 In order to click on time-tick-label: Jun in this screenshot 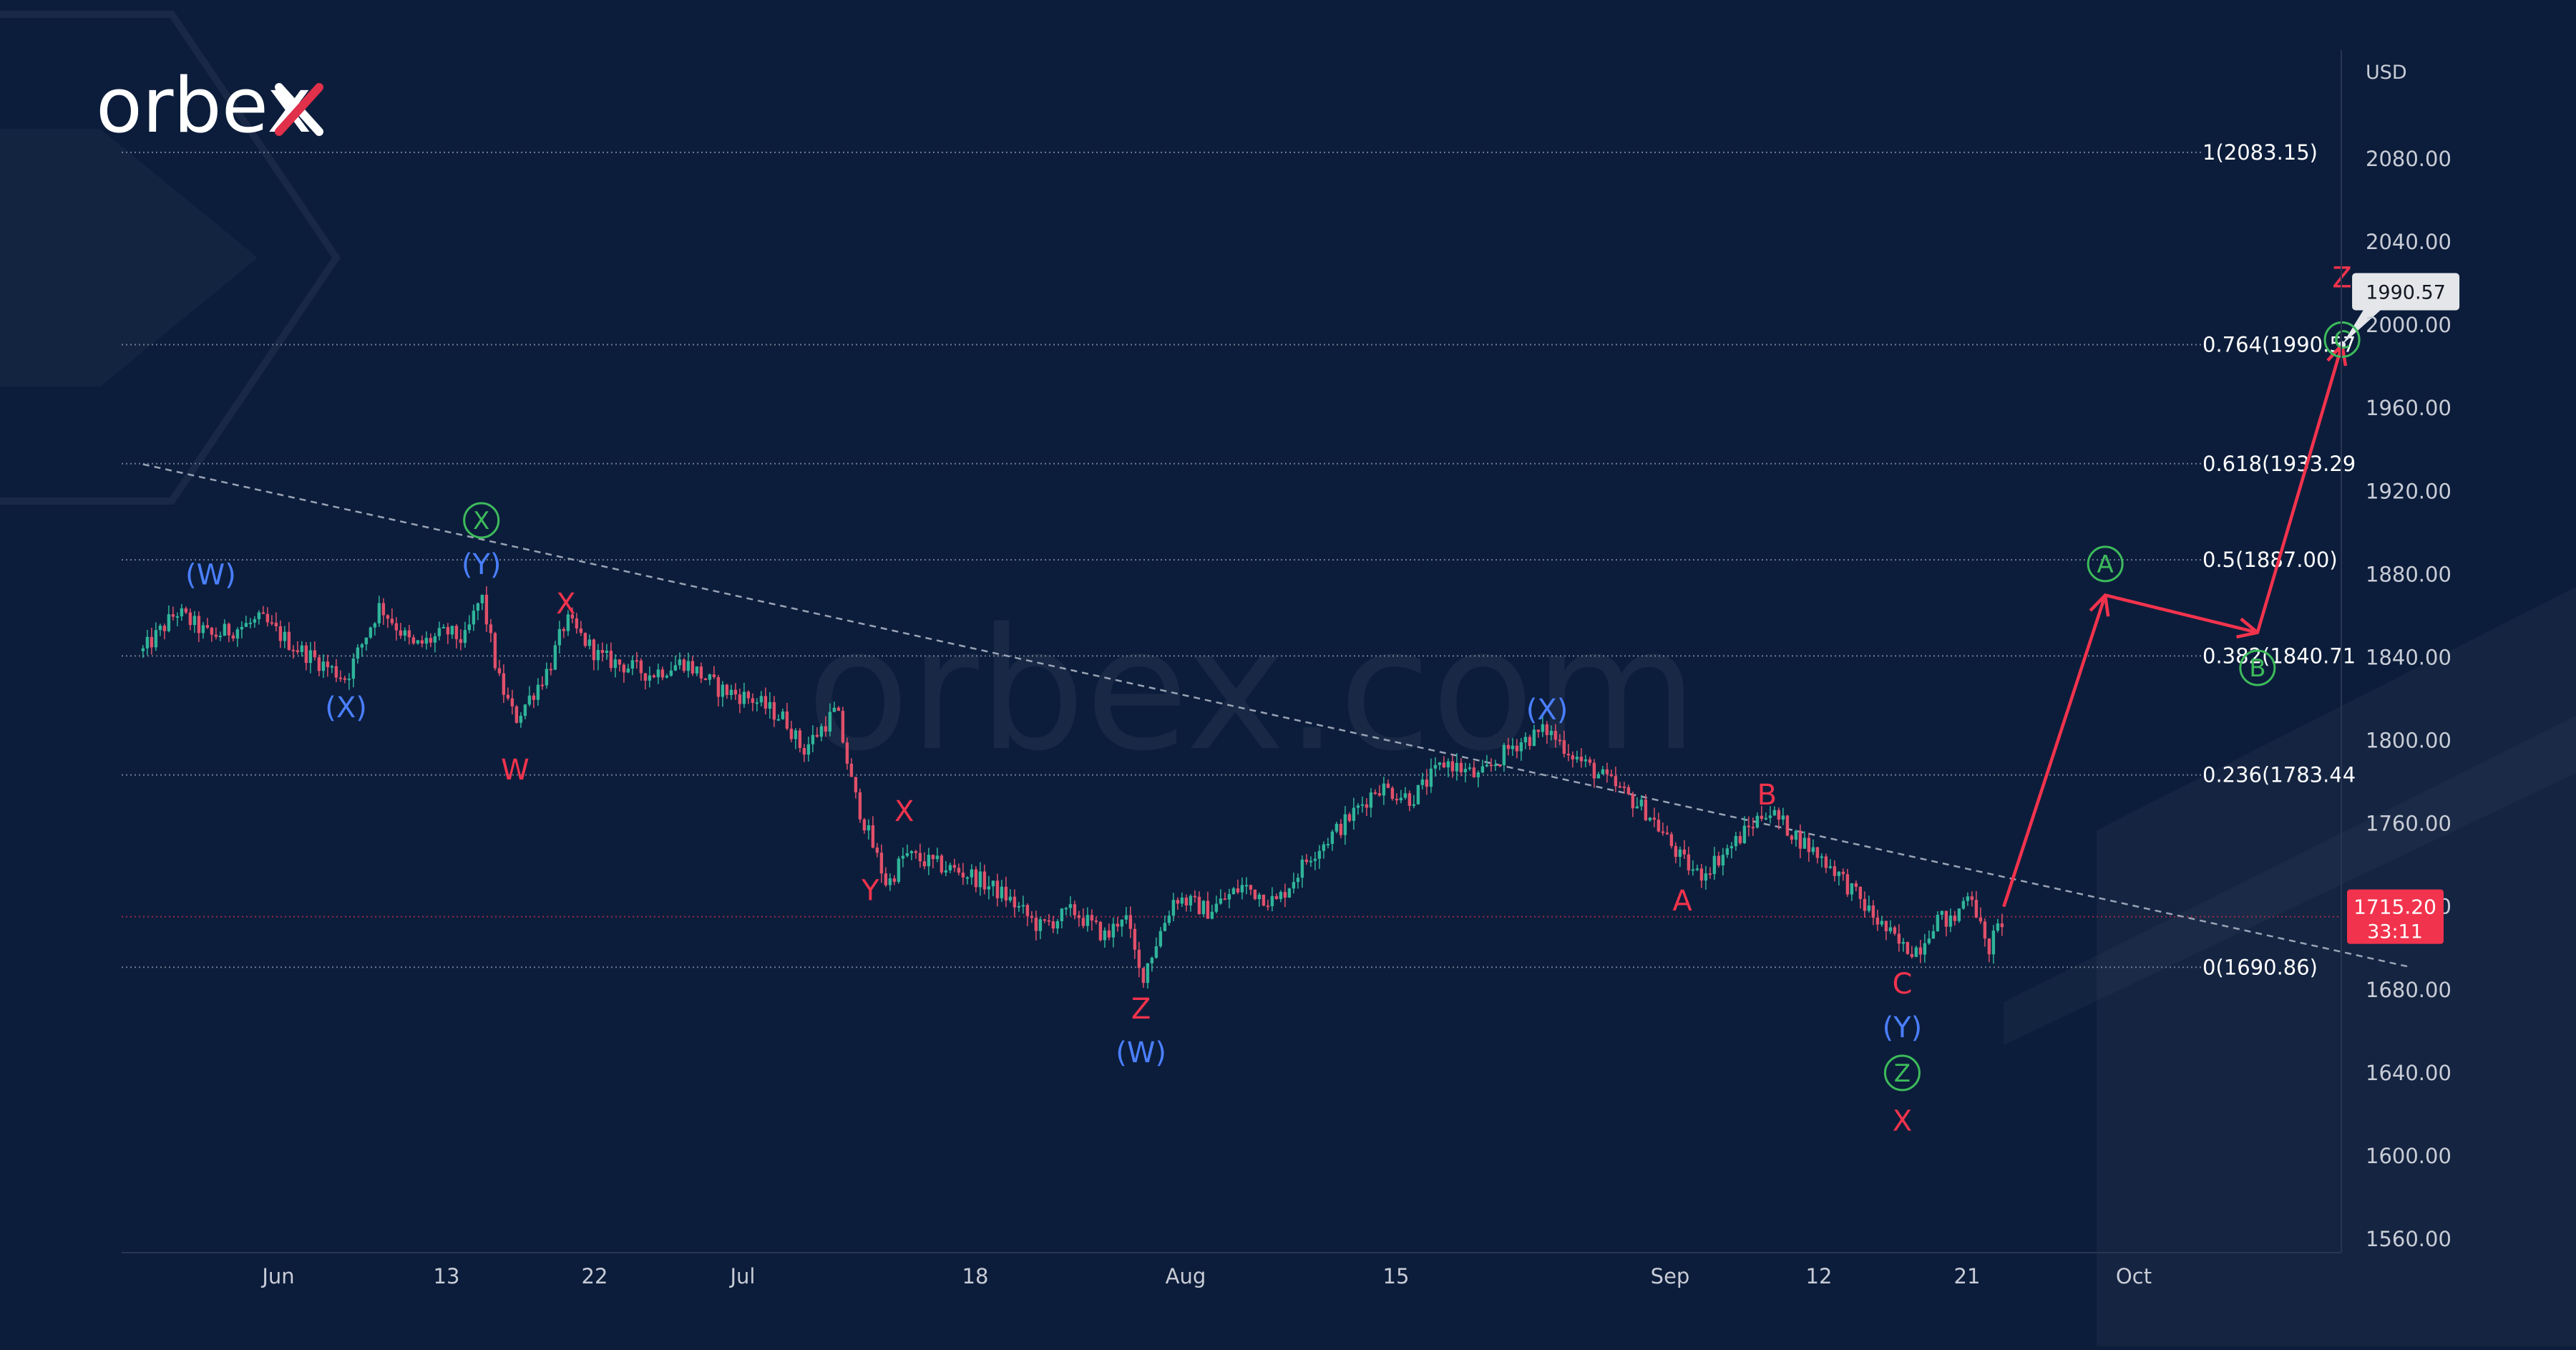, I will do `click(277, 1276)`.